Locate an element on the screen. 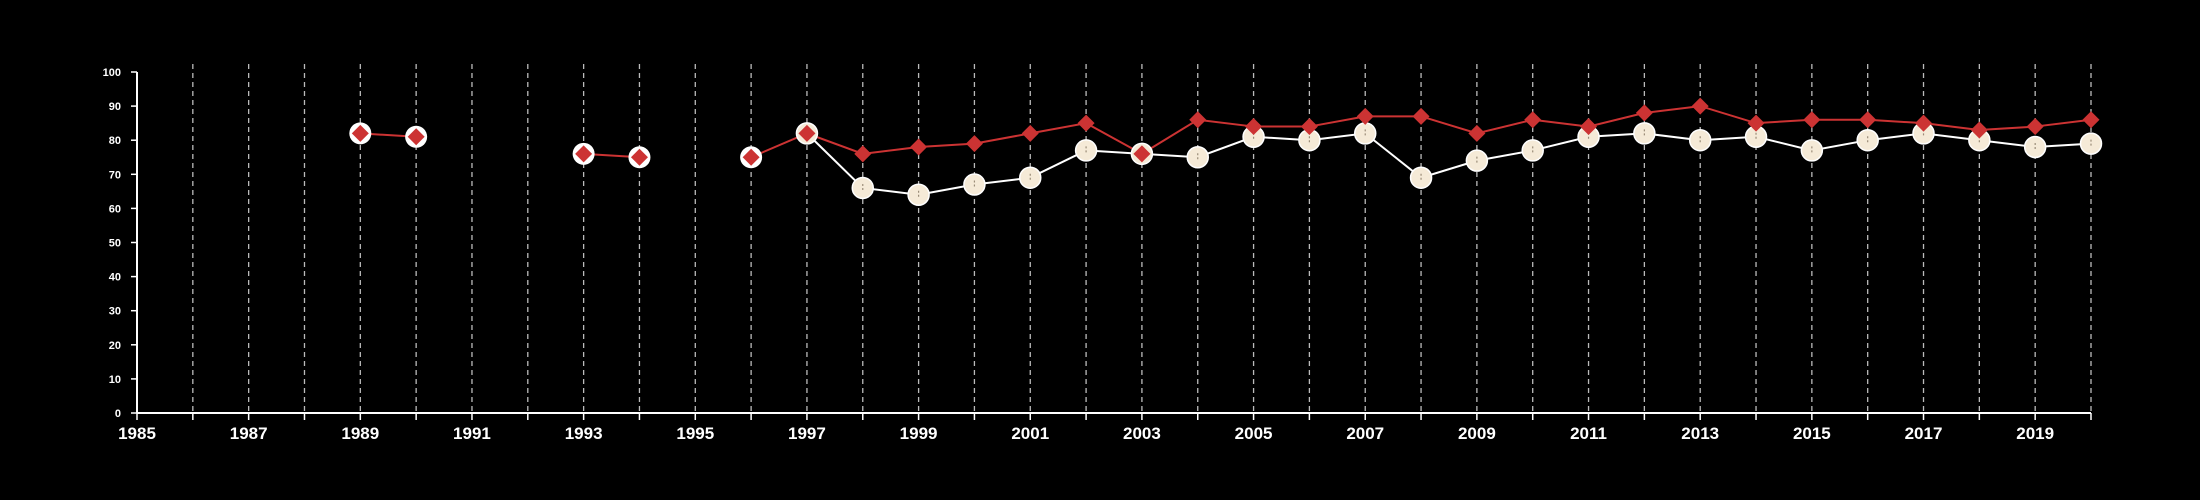 Image resolution: width=2200 pixels, height=500 pixels. x-tick-label: 2015 is located at coordinates (1812, 433).